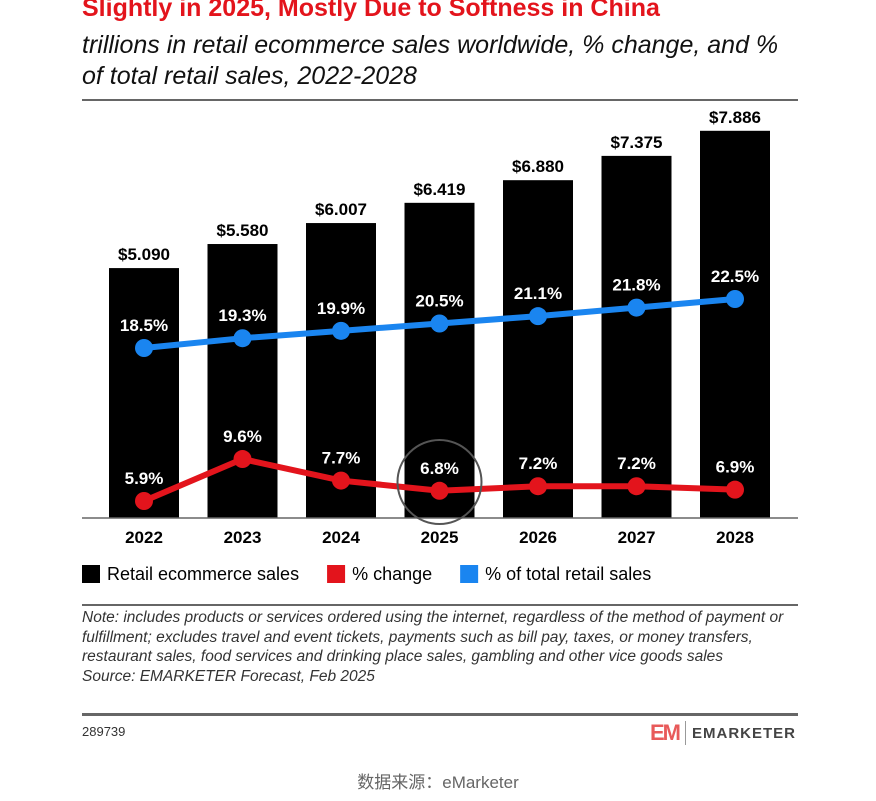  Describe the element at coordinates (341, 308) in the screenshot. I see `point-label: 19.9%` at that location.